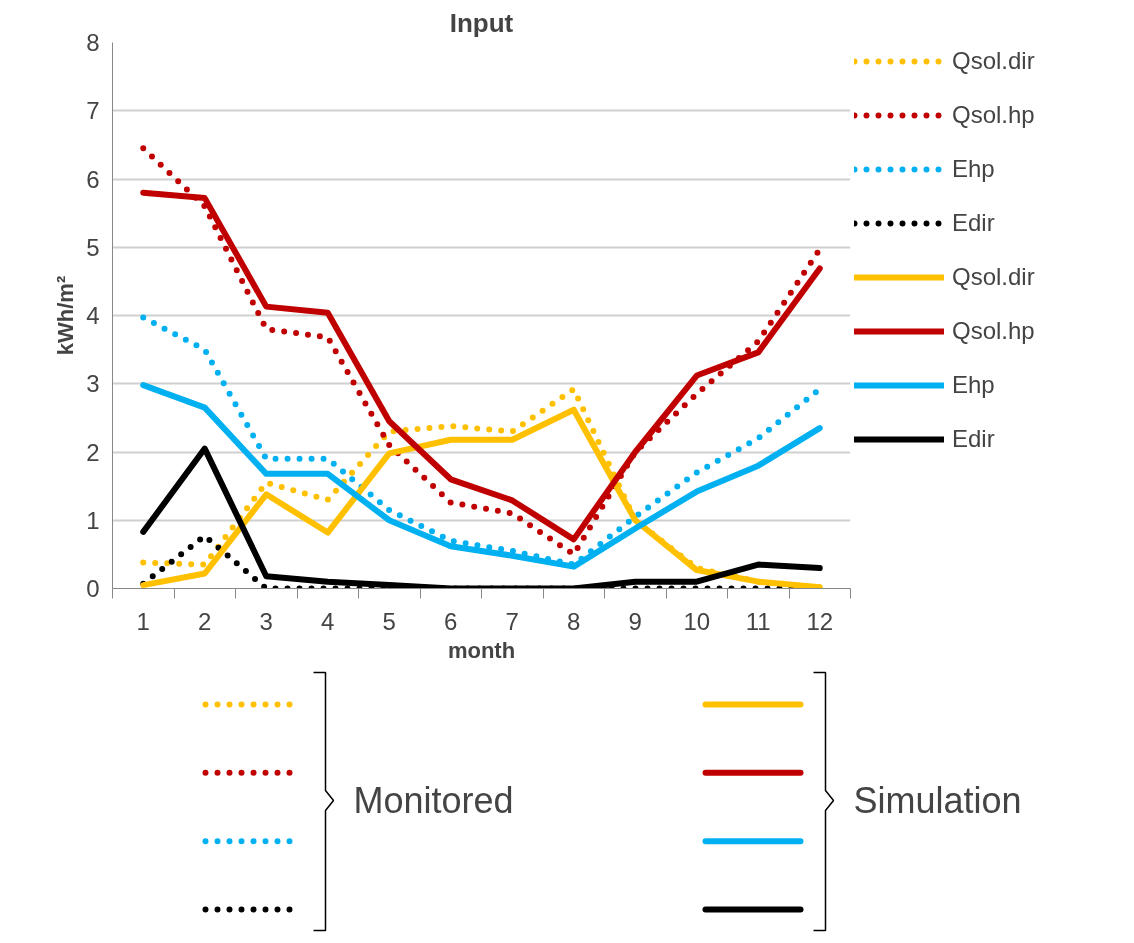 This screenshot has height=943, width=1134. Describe the element at coordinates (481, 650) in the screenshot. I see `x-axis-title: month` at that location.